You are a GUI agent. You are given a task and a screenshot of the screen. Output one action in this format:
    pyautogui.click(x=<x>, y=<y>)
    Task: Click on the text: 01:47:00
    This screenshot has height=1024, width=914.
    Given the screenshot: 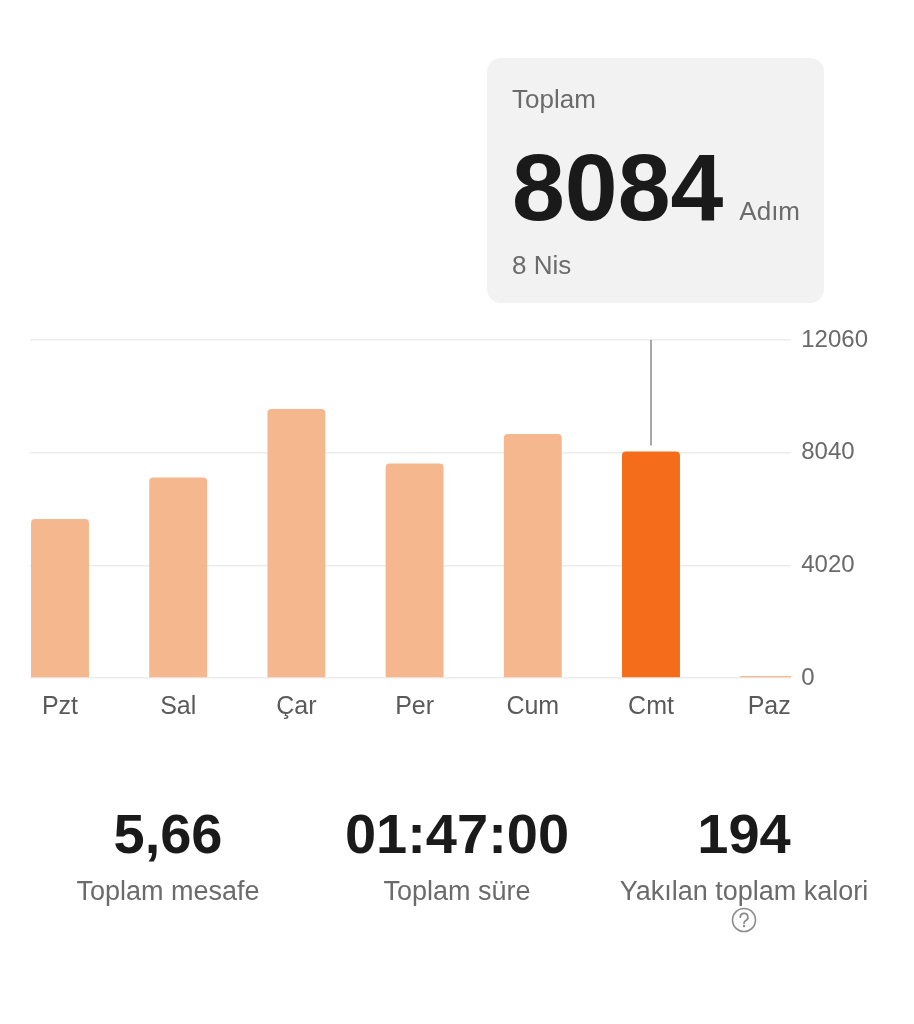 What is the action you would take?
    pyautogui.click(x=457, y=833)
    